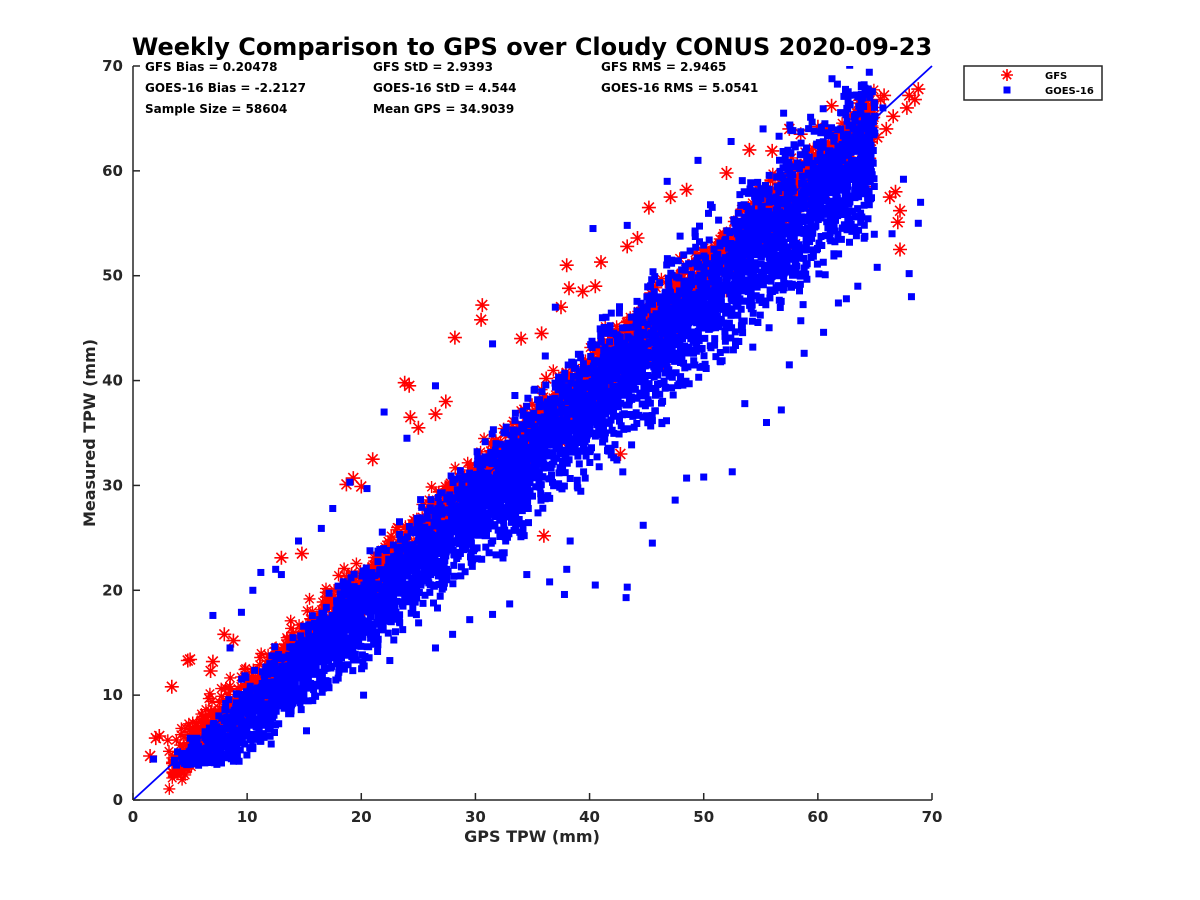 The width and height of the screenshot is (1200, 900). I want to click on x-tick-label: 60, so click(817, 817).